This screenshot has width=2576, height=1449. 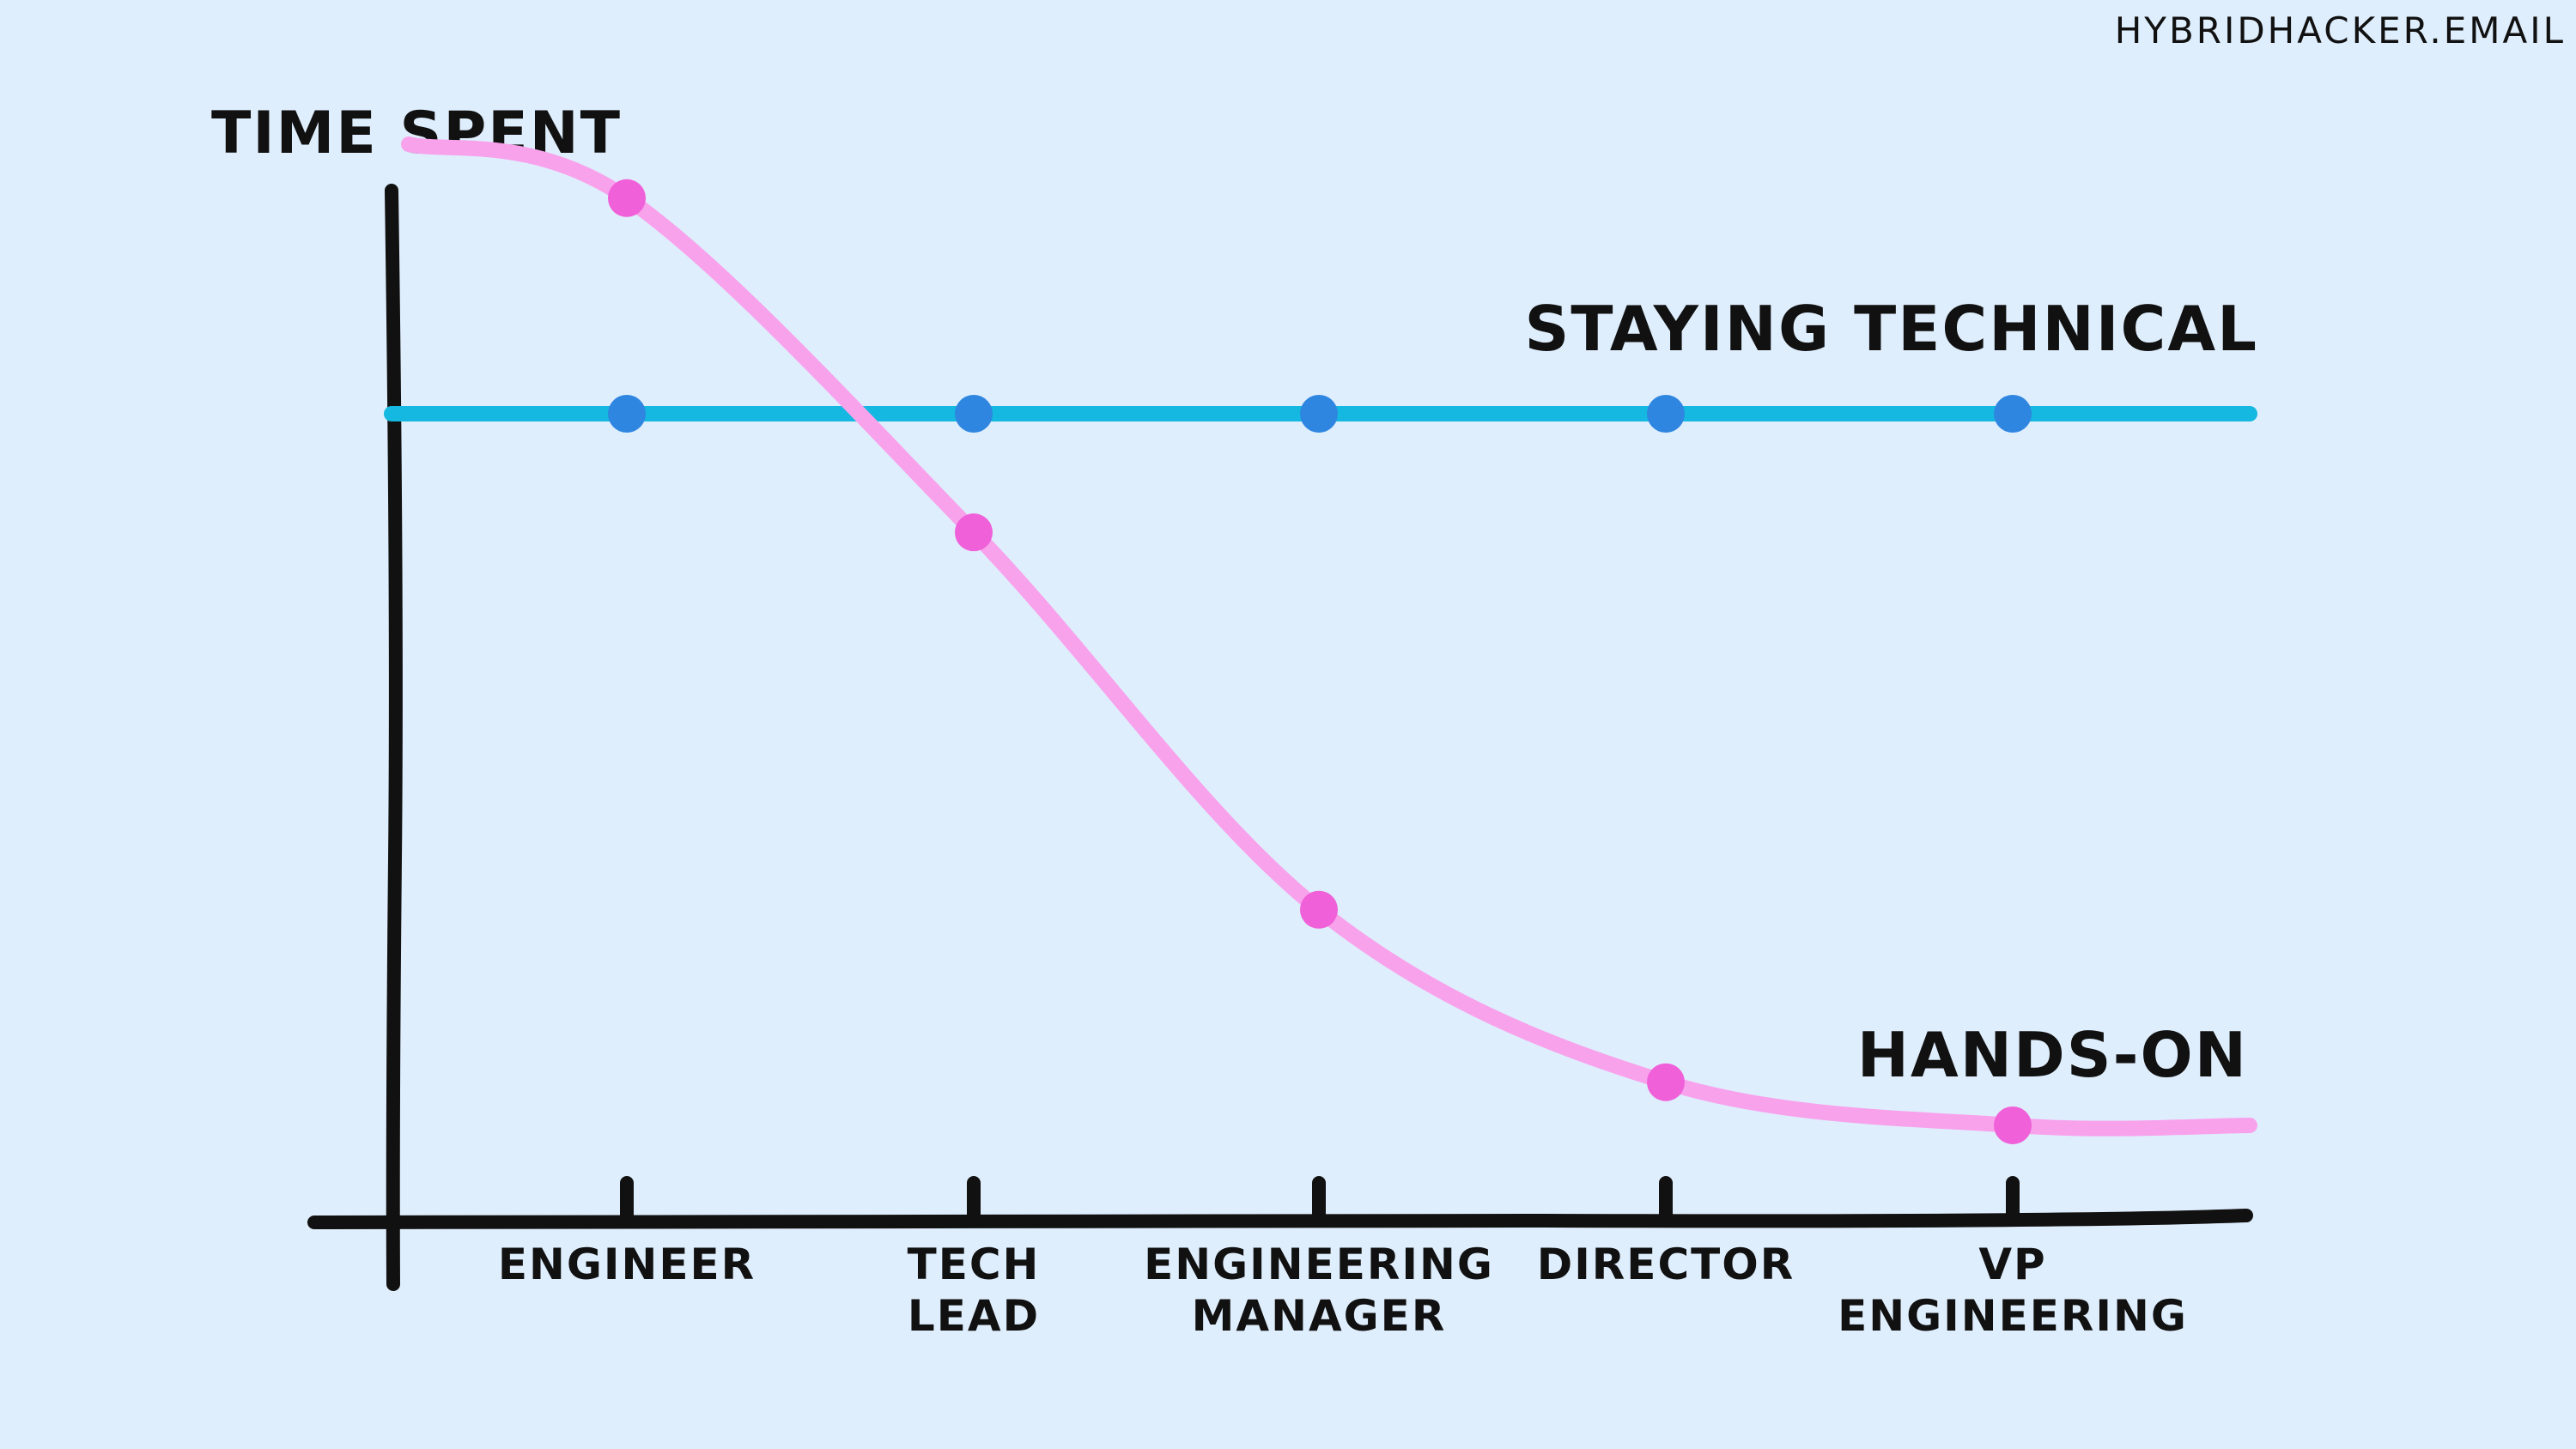 I want to click on x-tick-label: LEAD, so click(x=974, y=1316).